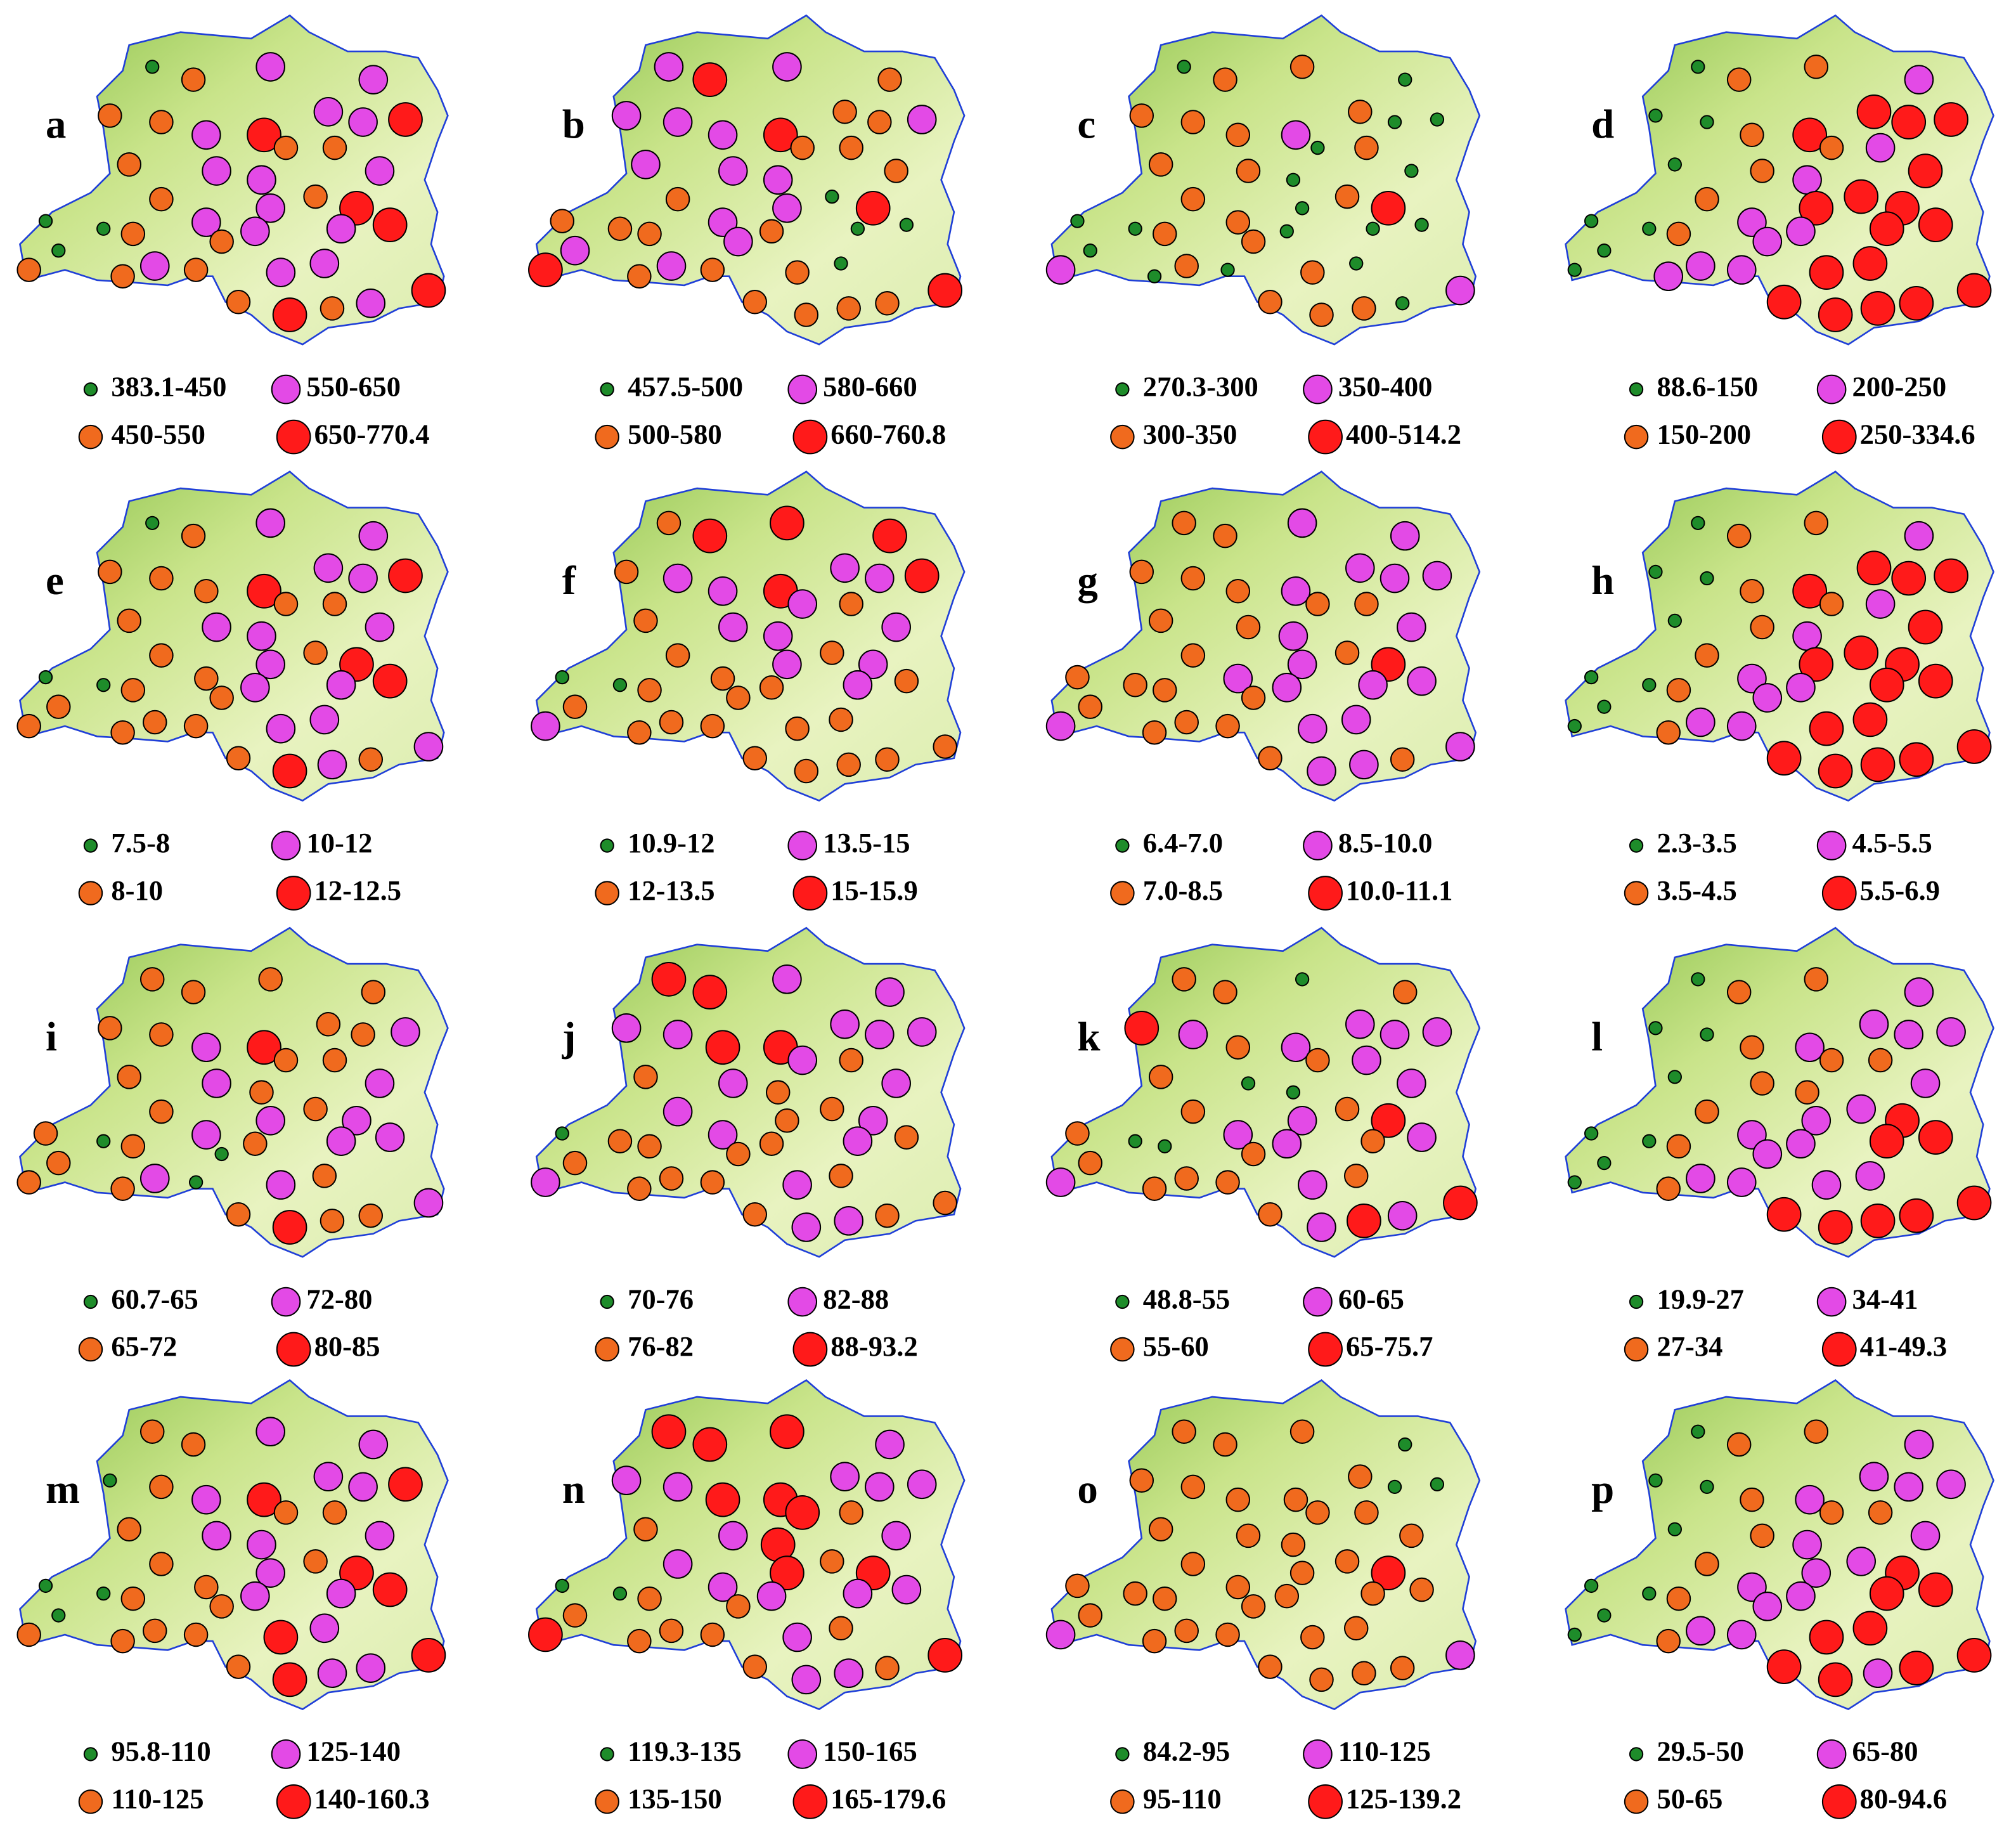 The image size is (2016, 1830). What do you see at coordinates (158, 434) in the screenshot?
I see `legend-label: 450-550` at bounding box center [158, 434].